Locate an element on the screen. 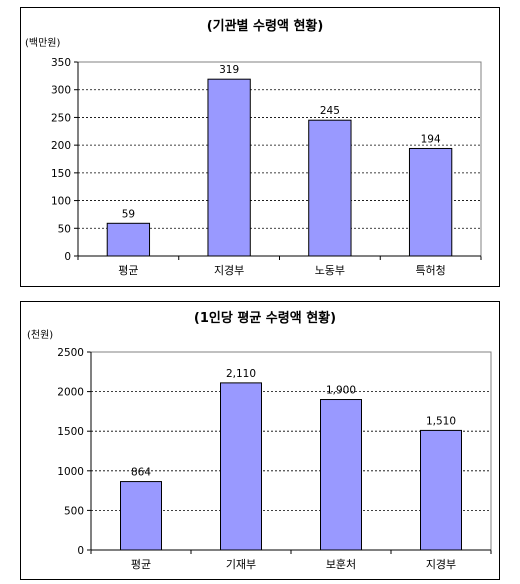 This screenshot has height=584, width=520. category-label: 노동부 is located at coordinates (330, 270).